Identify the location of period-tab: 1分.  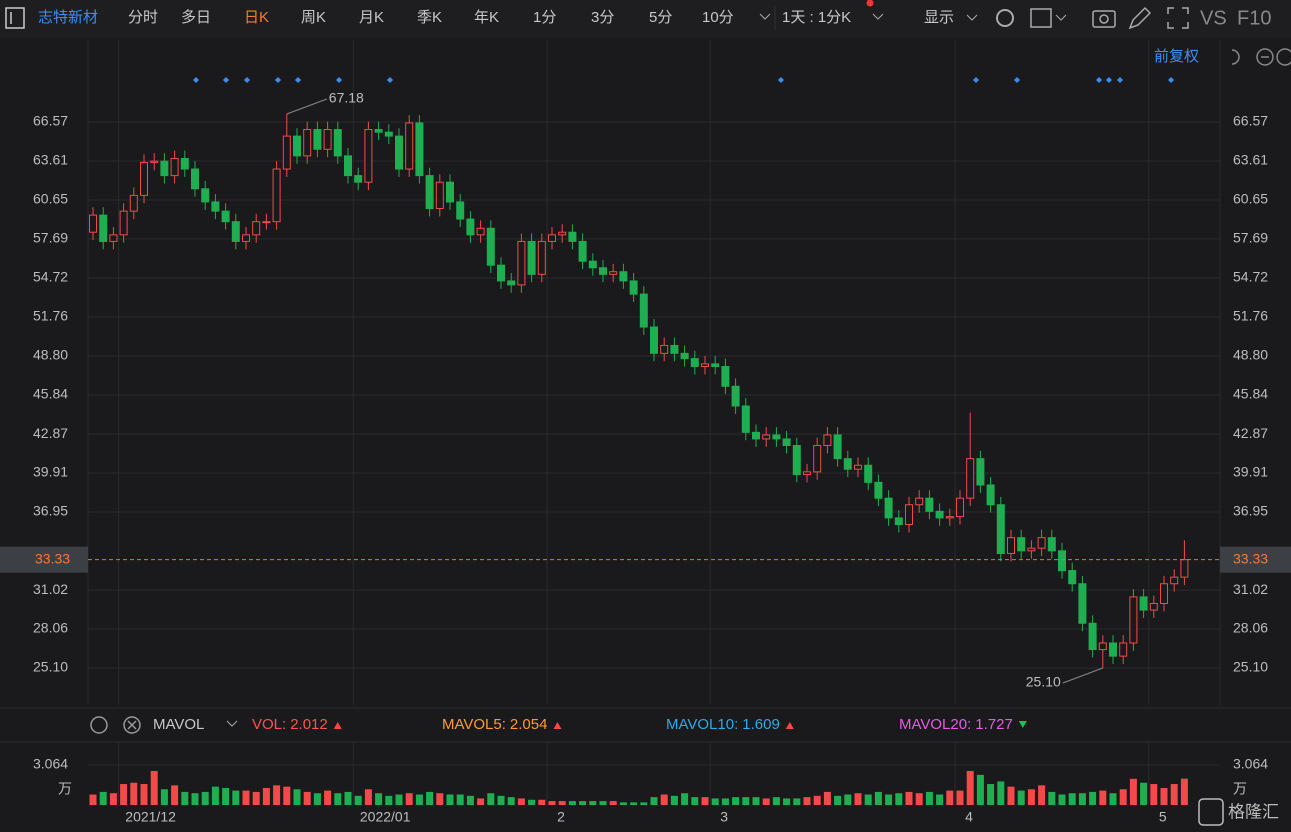
(544, 17).